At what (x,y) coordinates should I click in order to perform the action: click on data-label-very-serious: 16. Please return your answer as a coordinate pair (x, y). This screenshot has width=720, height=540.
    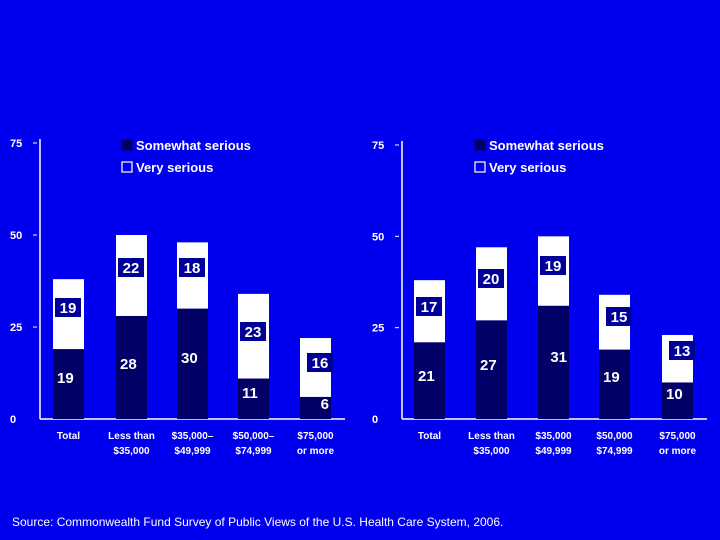
    Looking at the image, I should click on (320, 363).